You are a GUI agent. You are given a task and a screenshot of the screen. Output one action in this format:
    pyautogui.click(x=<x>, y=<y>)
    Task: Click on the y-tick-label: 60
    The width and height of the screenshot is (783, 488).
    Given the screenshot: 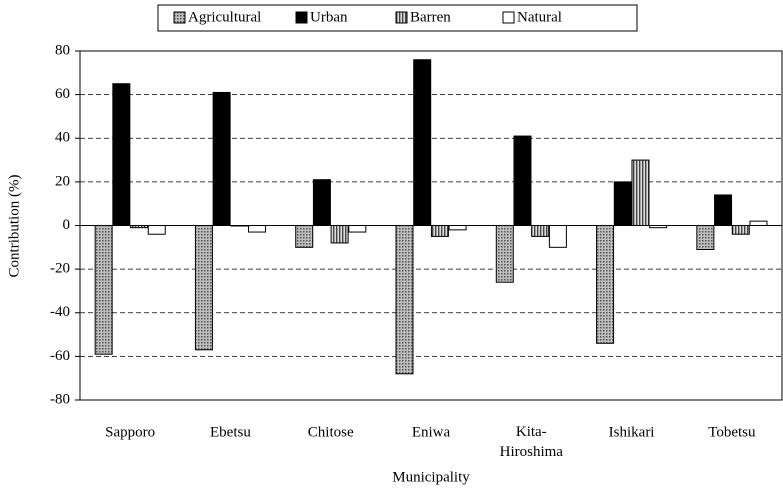 What is the action you would take?
    pyautogui.click(x=62, y=94)
    